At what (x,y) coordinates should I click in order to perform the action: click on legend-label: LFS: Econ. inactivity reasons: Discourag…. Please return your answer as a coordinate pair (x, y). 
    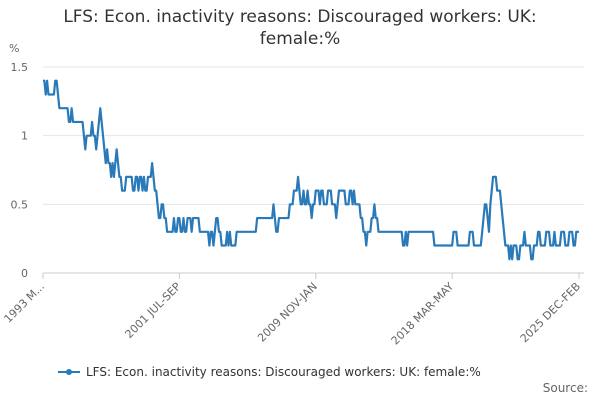
    Looking at the image, I should click on (283, 372).